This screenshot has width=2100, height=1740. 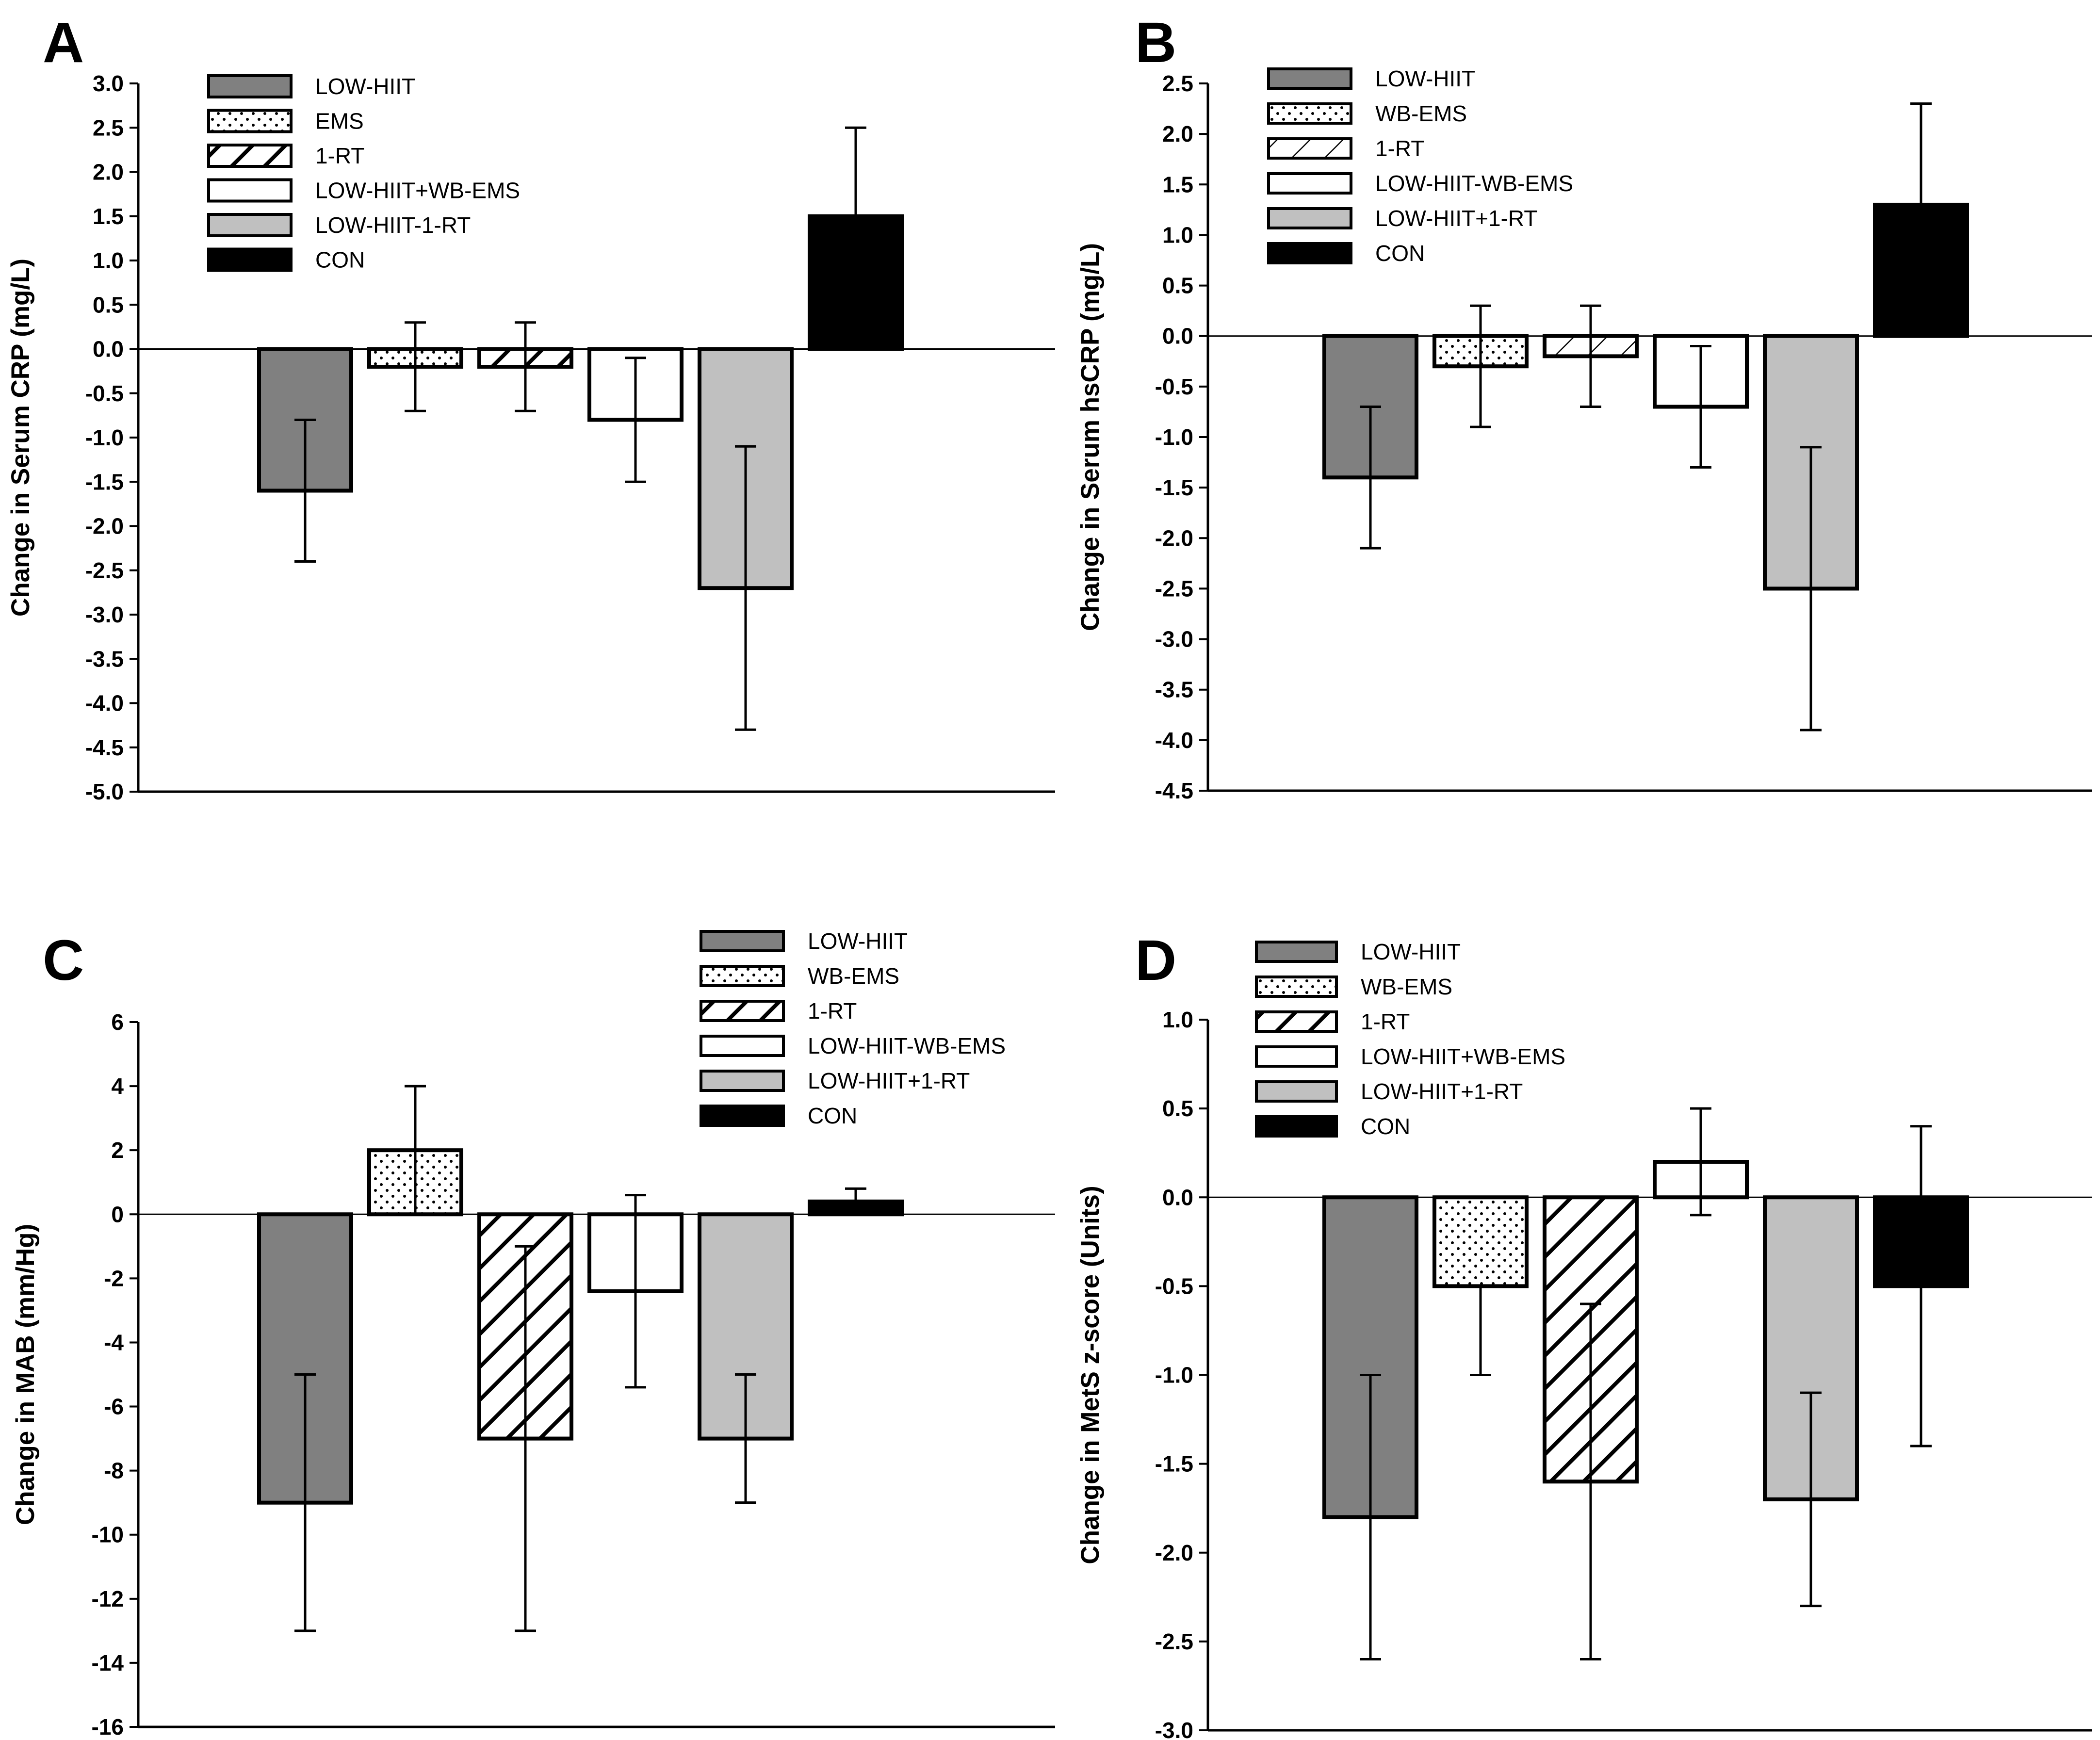 What do you see at coordinates (108, 349) in the screenshot?
I see `y-tick-label: 0.0` at bounding box center [108, 349].